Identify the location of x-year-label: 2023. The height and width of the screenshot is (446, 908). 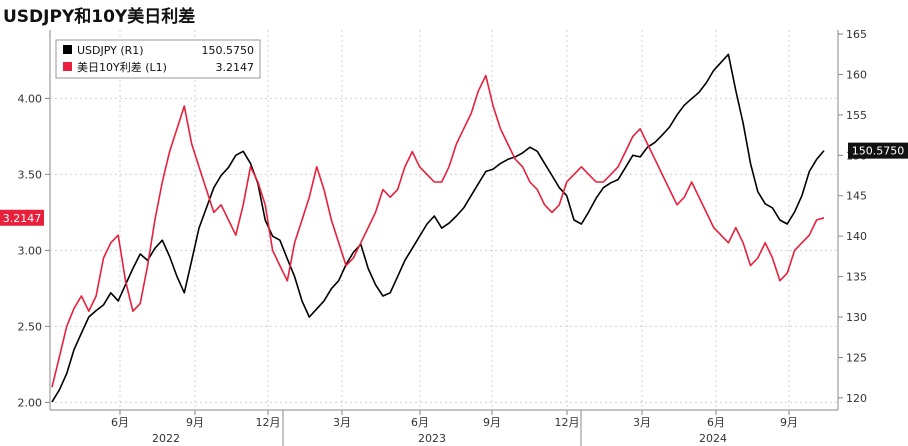
(432, 438).